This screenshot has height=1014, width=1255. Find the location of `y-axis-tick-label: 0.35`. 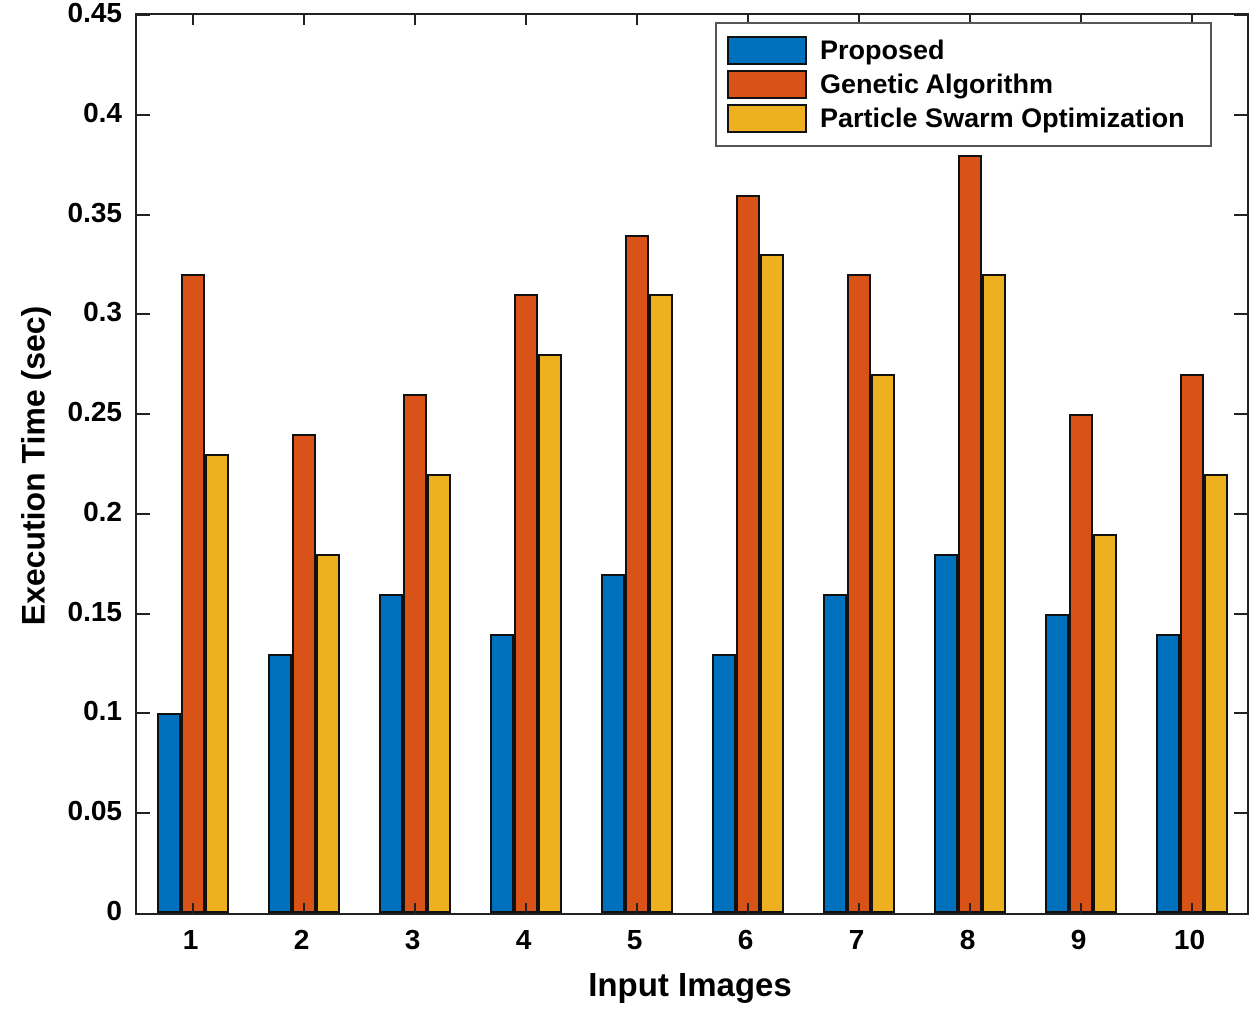

y-axis-tick-label: 0.35 is located at coordinates (95, 212).